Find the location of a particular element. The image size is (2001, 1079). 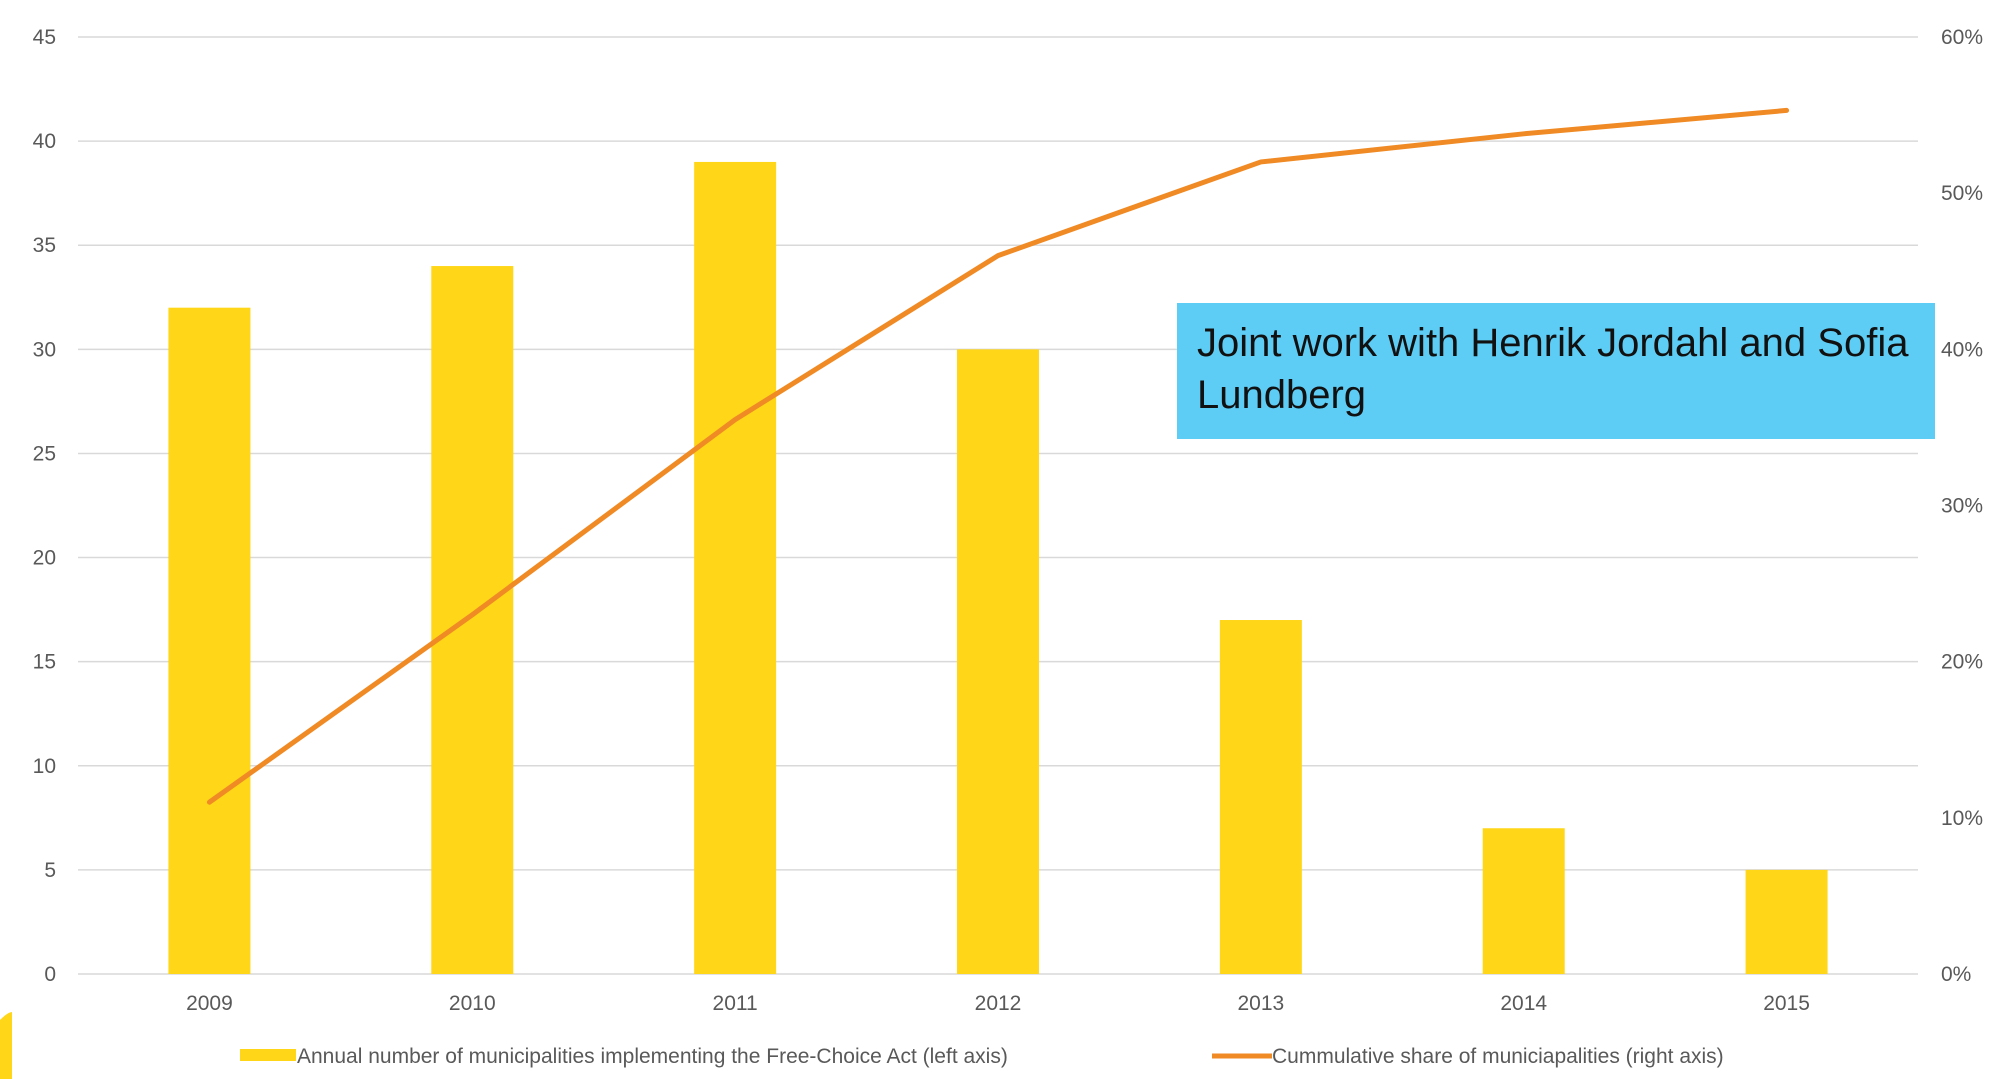

x-axis-tick-label: 2011 is located at coordinates (735, 1003).